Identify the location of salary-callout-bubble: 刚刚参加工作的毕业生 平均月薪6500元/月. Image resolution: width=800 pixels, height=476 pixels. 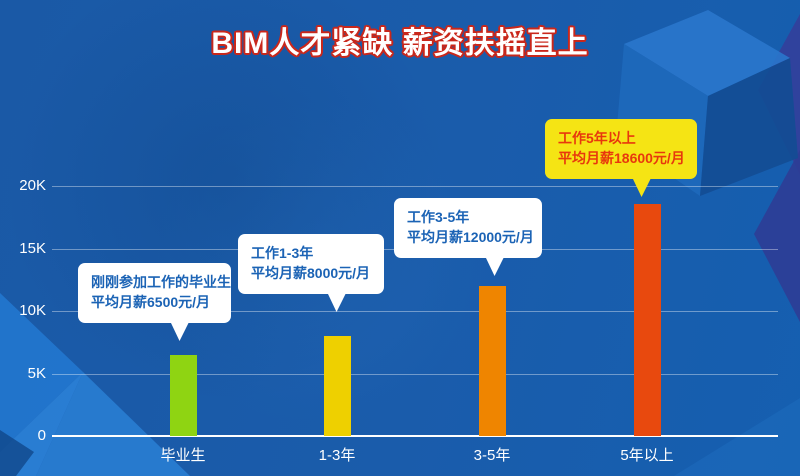
(154, 293).